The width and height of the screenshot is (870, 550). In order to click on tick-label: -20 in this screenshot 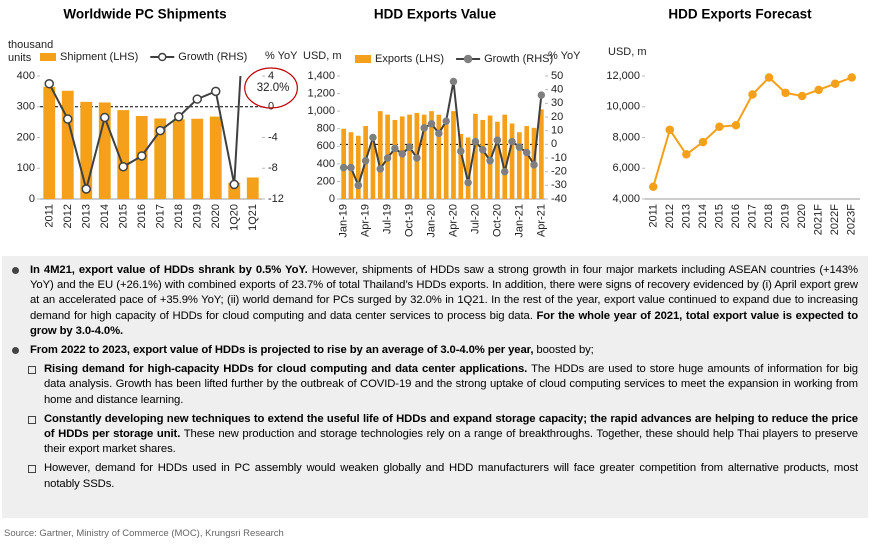, I will do `click(559, 172)`.